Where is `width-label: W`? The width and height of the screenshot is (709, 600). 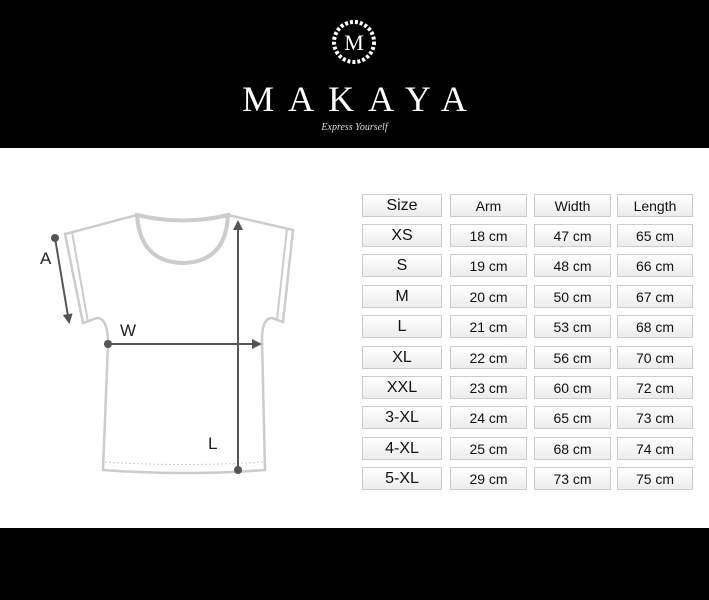 width-label: W is located at coordinates (128, 330).